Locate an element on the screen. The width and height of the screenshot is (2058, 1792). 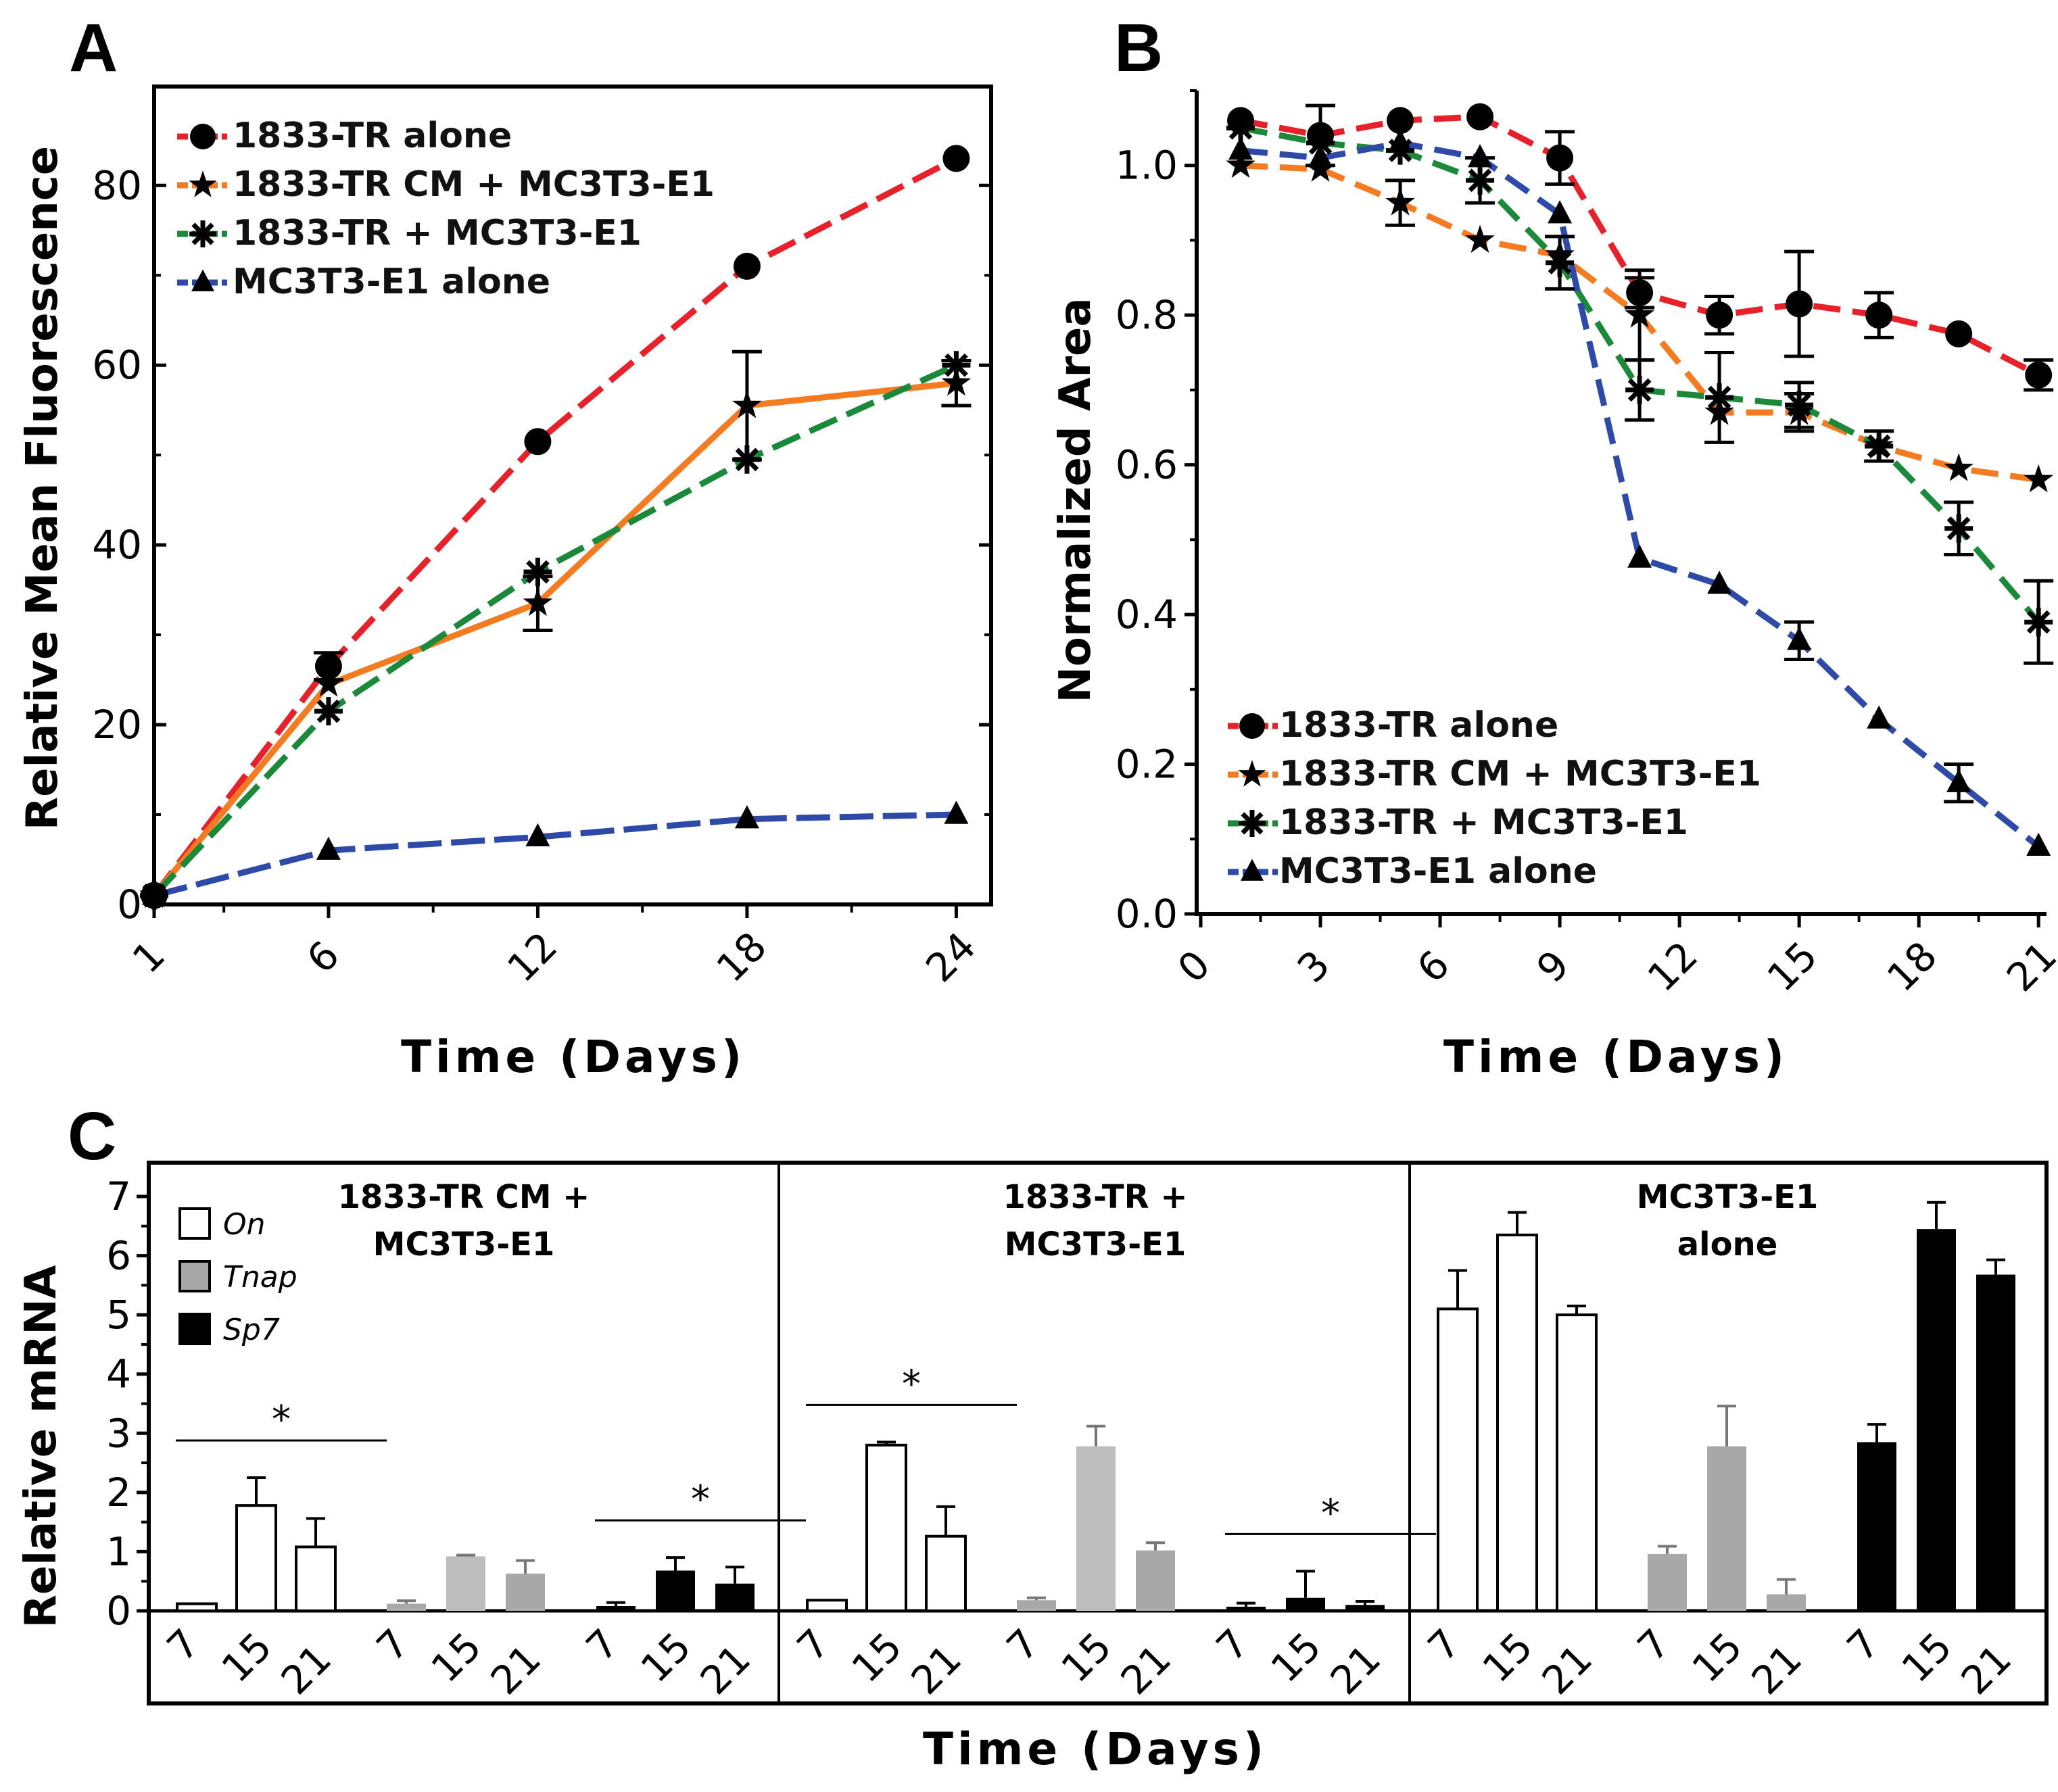
legend-label: On is located at coordinates (244, 1224).